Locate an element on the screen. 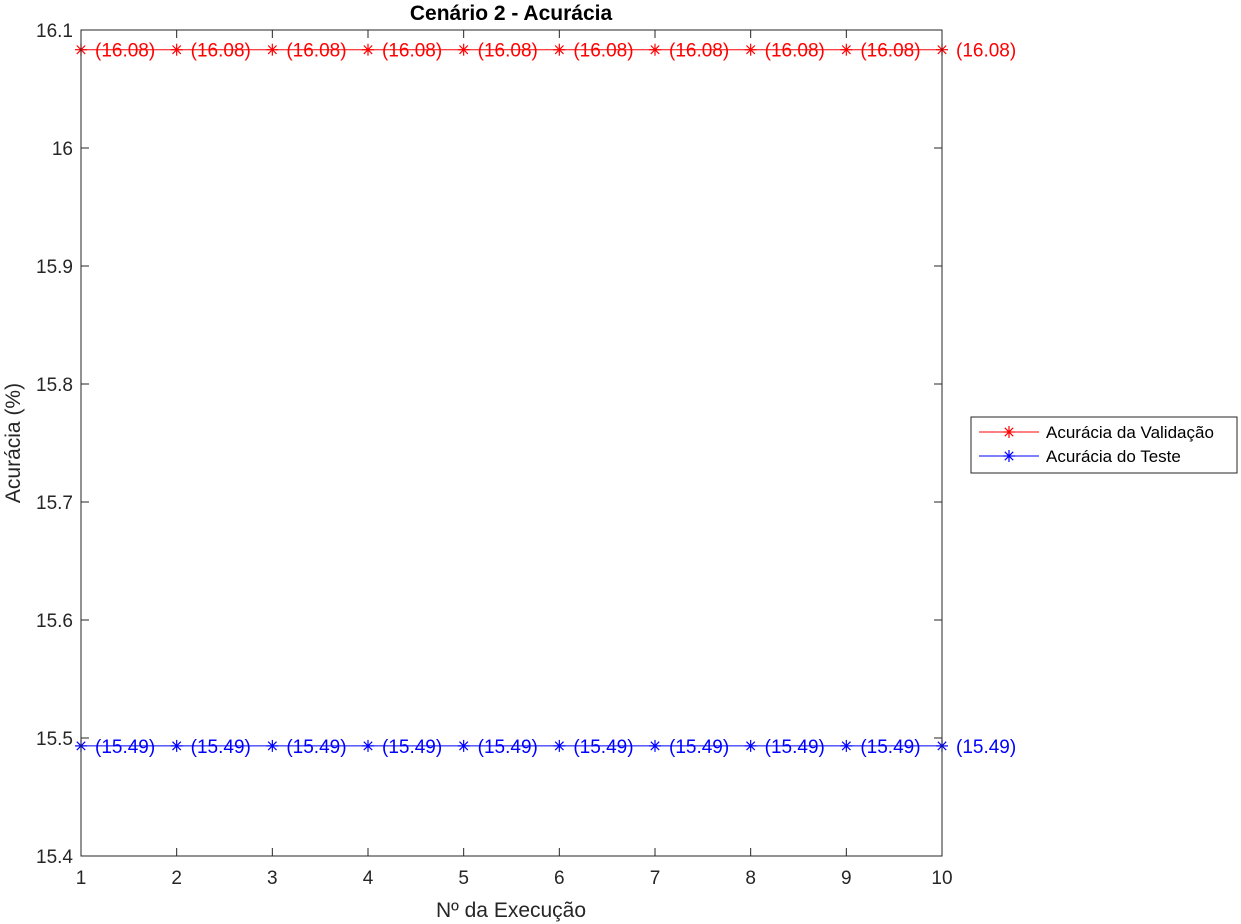 This screenshot has width=1241, height=924. y-tick-label: 15.6 is located at coordinates (54, 621).